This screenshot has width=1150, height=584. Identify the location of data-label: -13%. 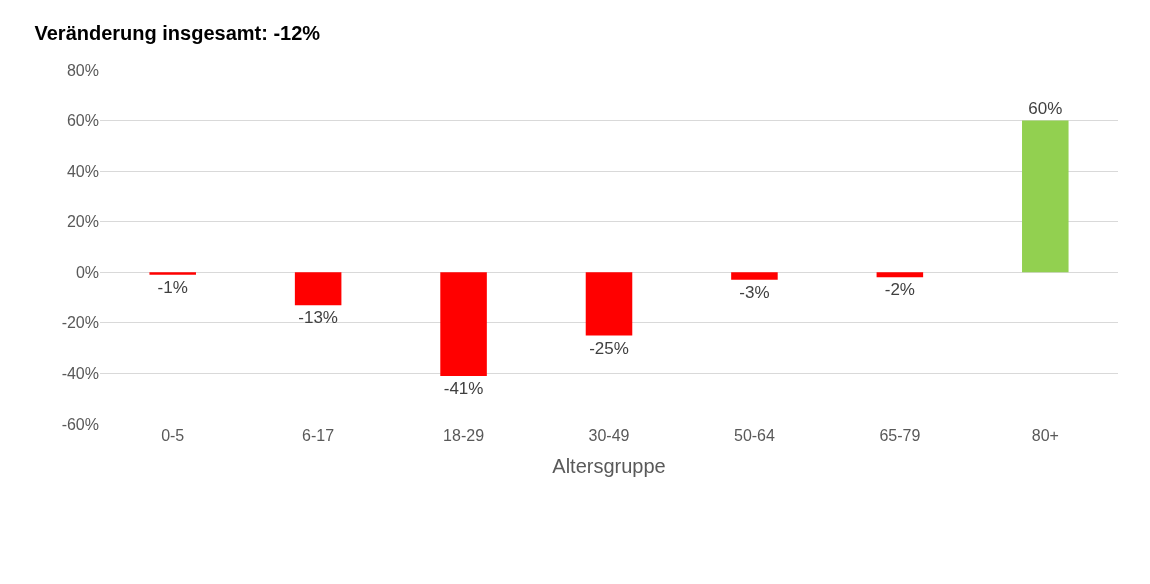
(318, 318).